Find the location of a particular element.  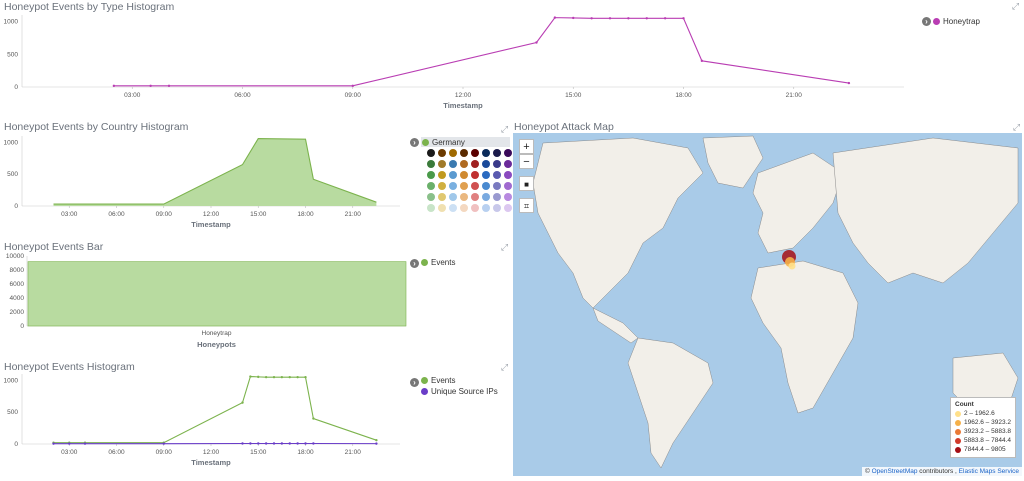

y-tick-label: 8000 is located at coordinates (17, 270).